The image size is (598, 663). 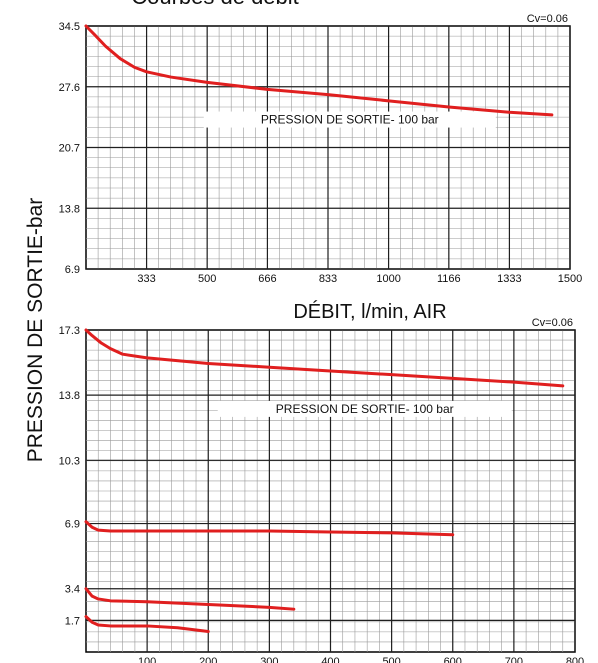 What do you see at coordinates (514, 659) in the screenshot?
I see `x-tick-label: 700` at bounding box center [514, 659].